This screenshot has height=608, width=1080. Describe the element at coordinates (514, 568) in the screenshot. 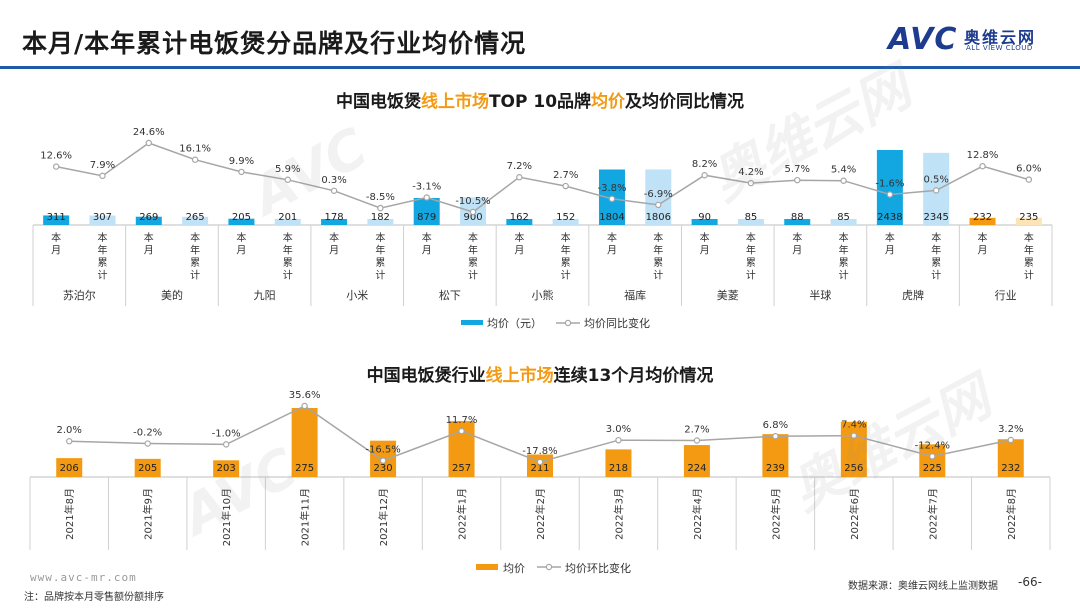

I see `chart2-legend-bar-label: 均价` at that location.